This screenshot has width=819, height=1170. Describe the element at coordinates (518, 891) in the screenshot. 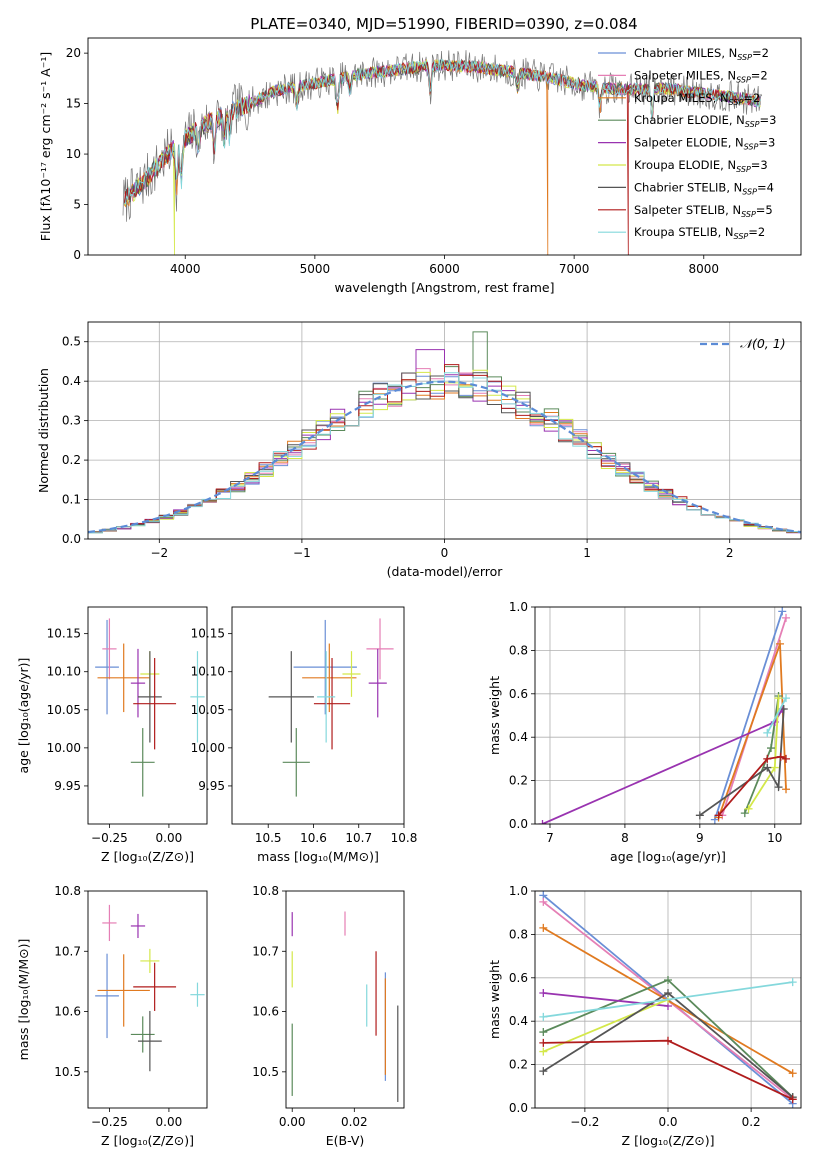

I see `weight-vs-z-ytick-label: 1.0` at that location.